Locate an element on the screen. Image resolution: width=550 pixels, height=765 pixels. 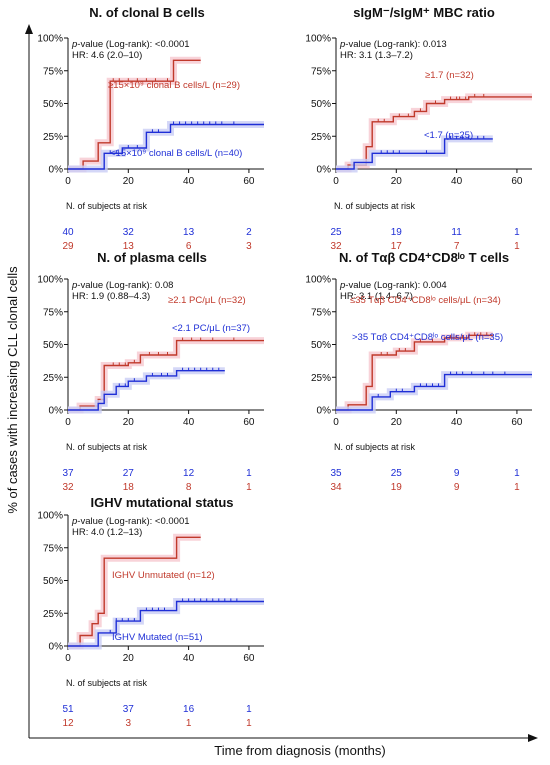
hr-text: HR: 3.1 (1.4–6.7) is located at coordinates (376, 296).